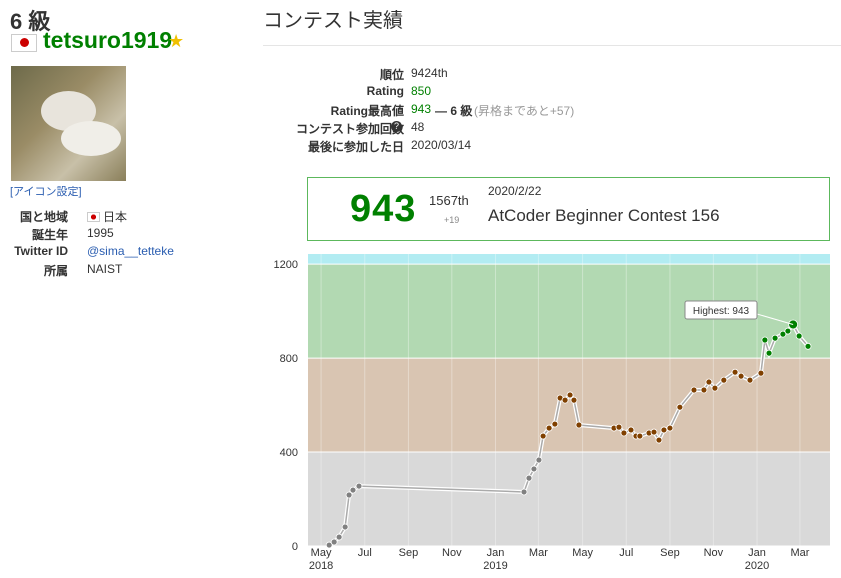 Image resolution: width=841 pixels, height=578 pixels. What do you see at coordinates (367, 111) in the screenshot?
I see `stat-label: Rating最高値` at bounding box center [367, 111].